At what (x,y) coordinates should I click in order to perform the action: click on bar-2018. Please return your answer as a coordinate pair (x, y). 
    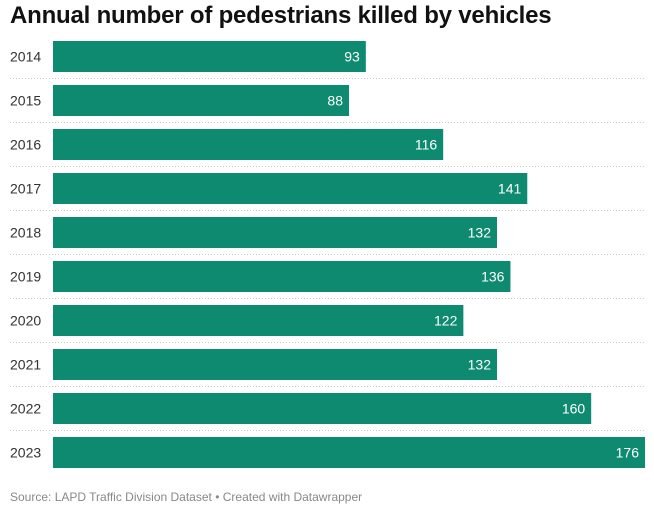
    Looking at the image, I should click on (275, 232).